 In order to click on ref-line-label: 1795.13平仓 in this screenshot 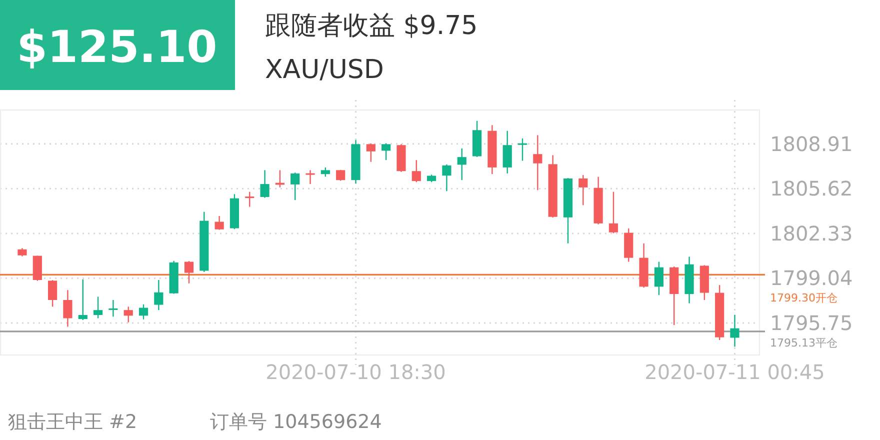, I will do `click(804, 343)`.